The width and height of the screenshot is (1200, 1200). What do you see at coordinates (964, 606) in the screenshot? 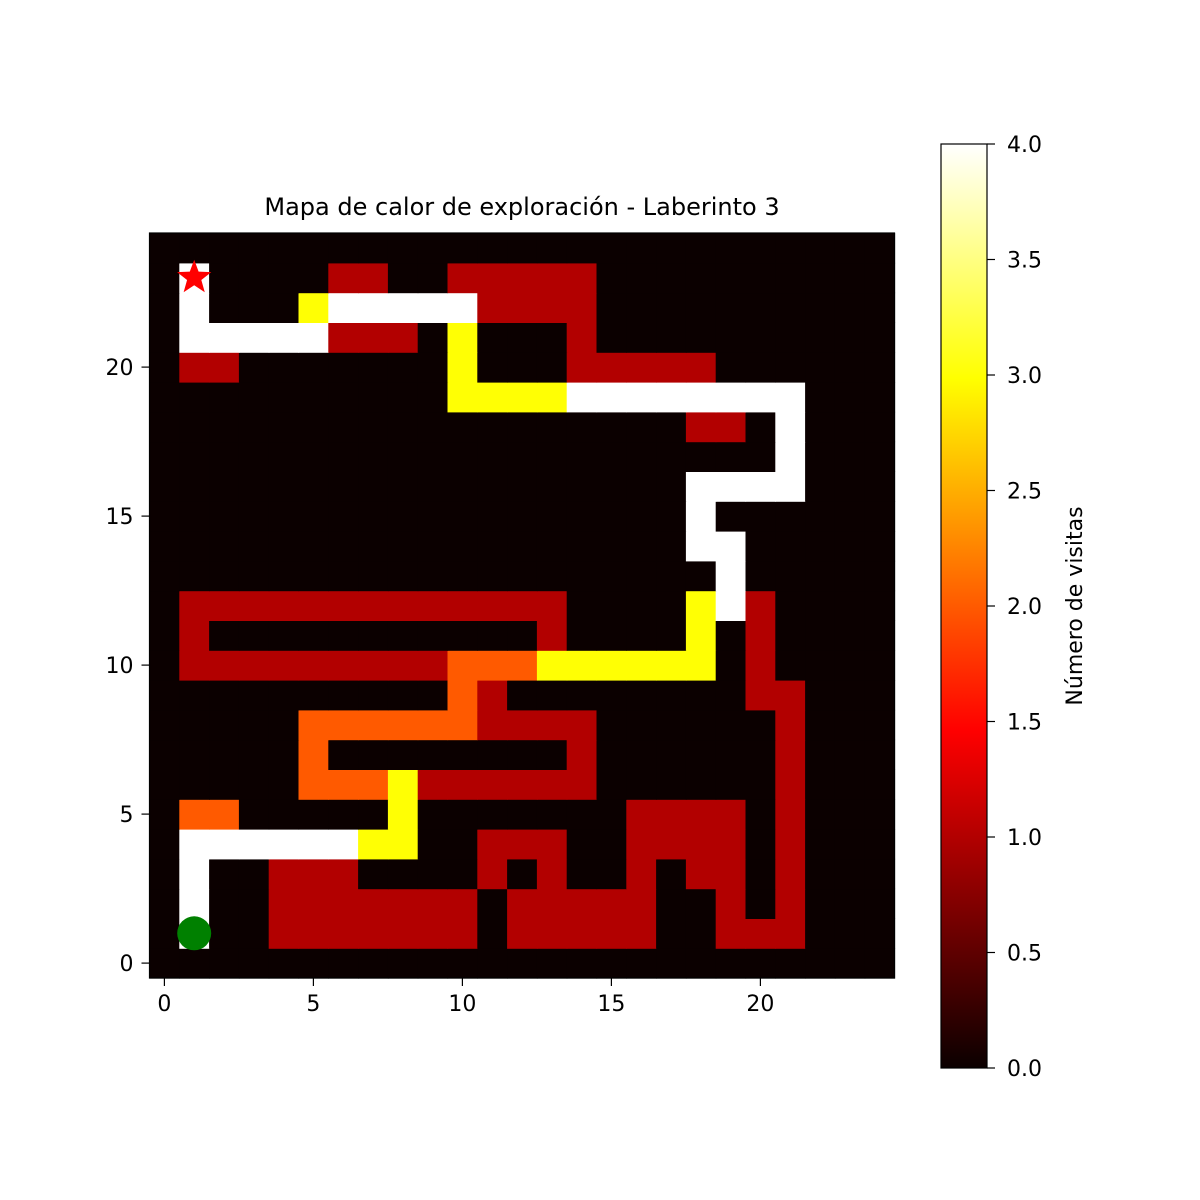
I see `colorbar` at bounding box center [964, 606].